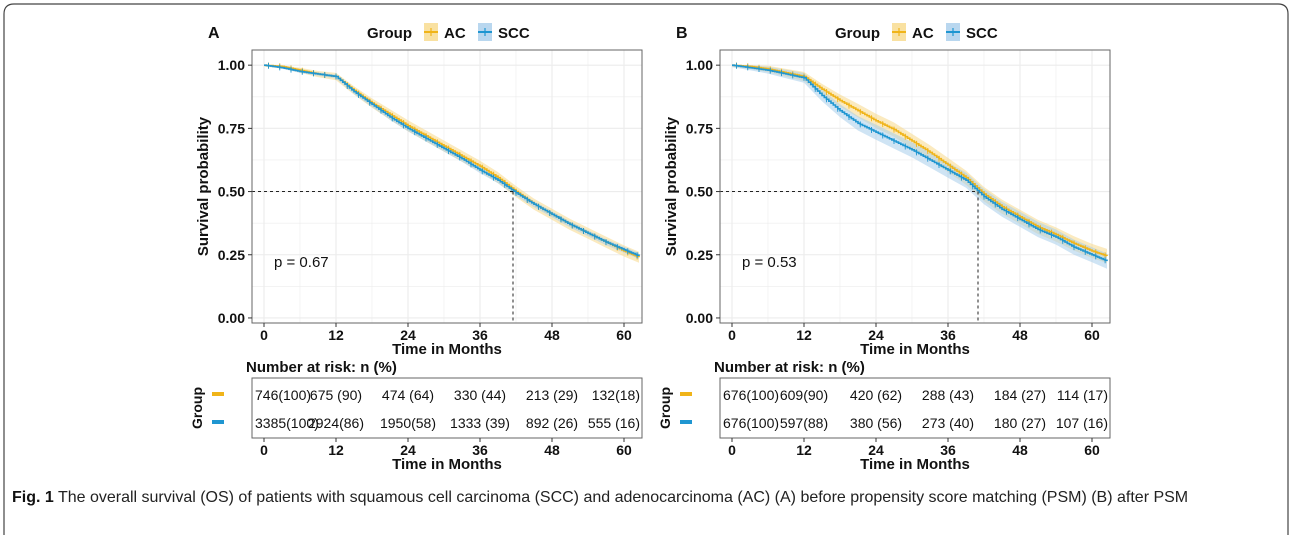 The width and height of the screenshot is (1292, 535). I want to click on risk-cell: 892 (26), so click(552, 423).